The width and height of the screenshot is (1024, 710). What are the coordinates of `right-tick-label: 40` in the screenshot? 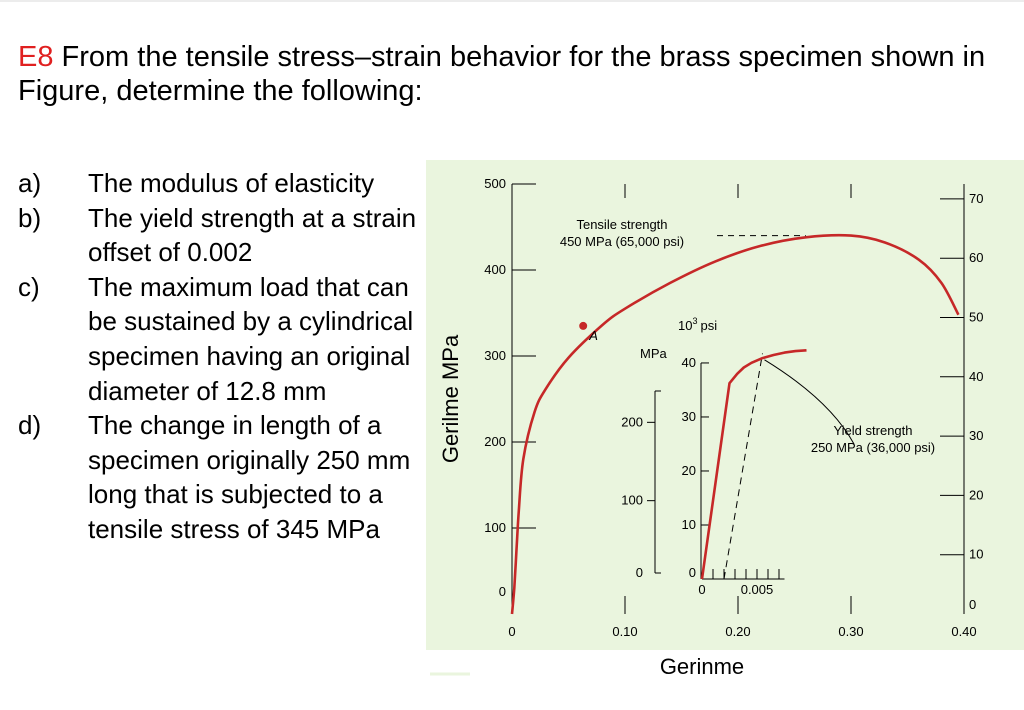 It's located at (976, 376).